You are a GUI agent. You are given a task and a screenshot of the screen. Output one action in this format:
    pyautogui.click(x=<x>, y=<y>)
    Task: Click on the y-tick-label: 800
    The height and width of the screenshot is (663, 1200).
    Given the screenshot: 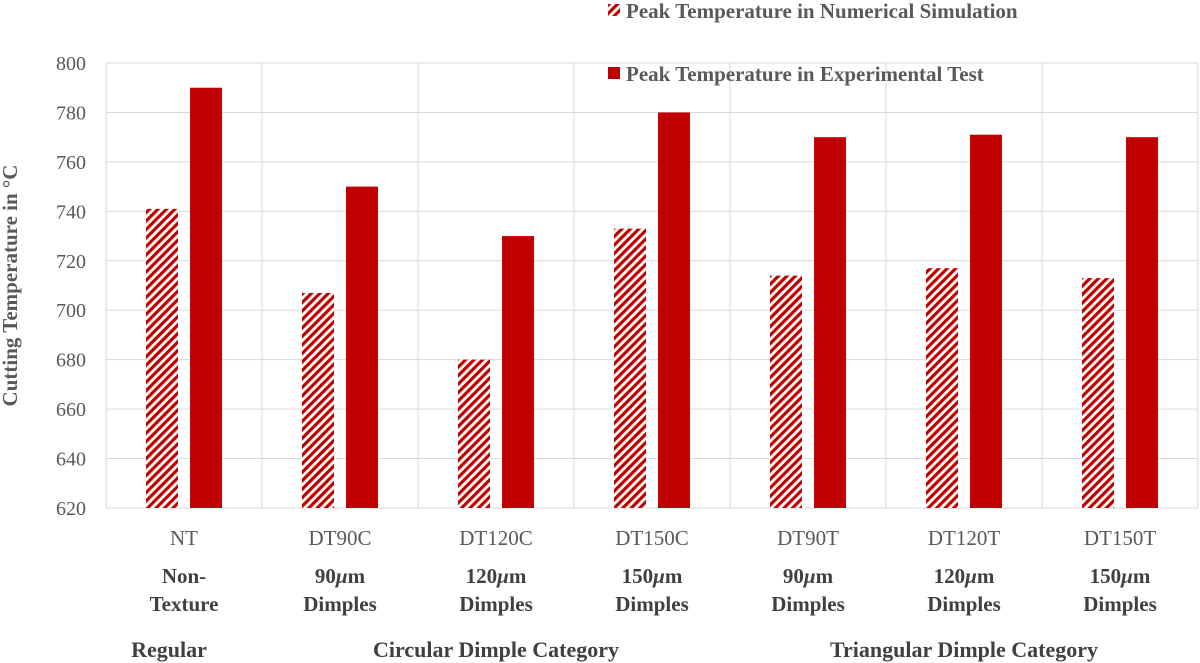 What is the action you would take?
    pyautogui.click(x=71, y=64)
    